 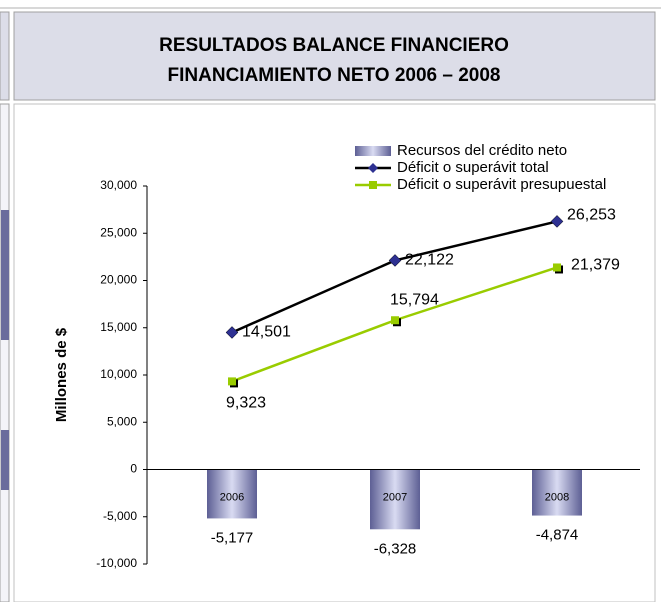 I want to click on y-tick-label: 10,000, so click(x=118, y=374).